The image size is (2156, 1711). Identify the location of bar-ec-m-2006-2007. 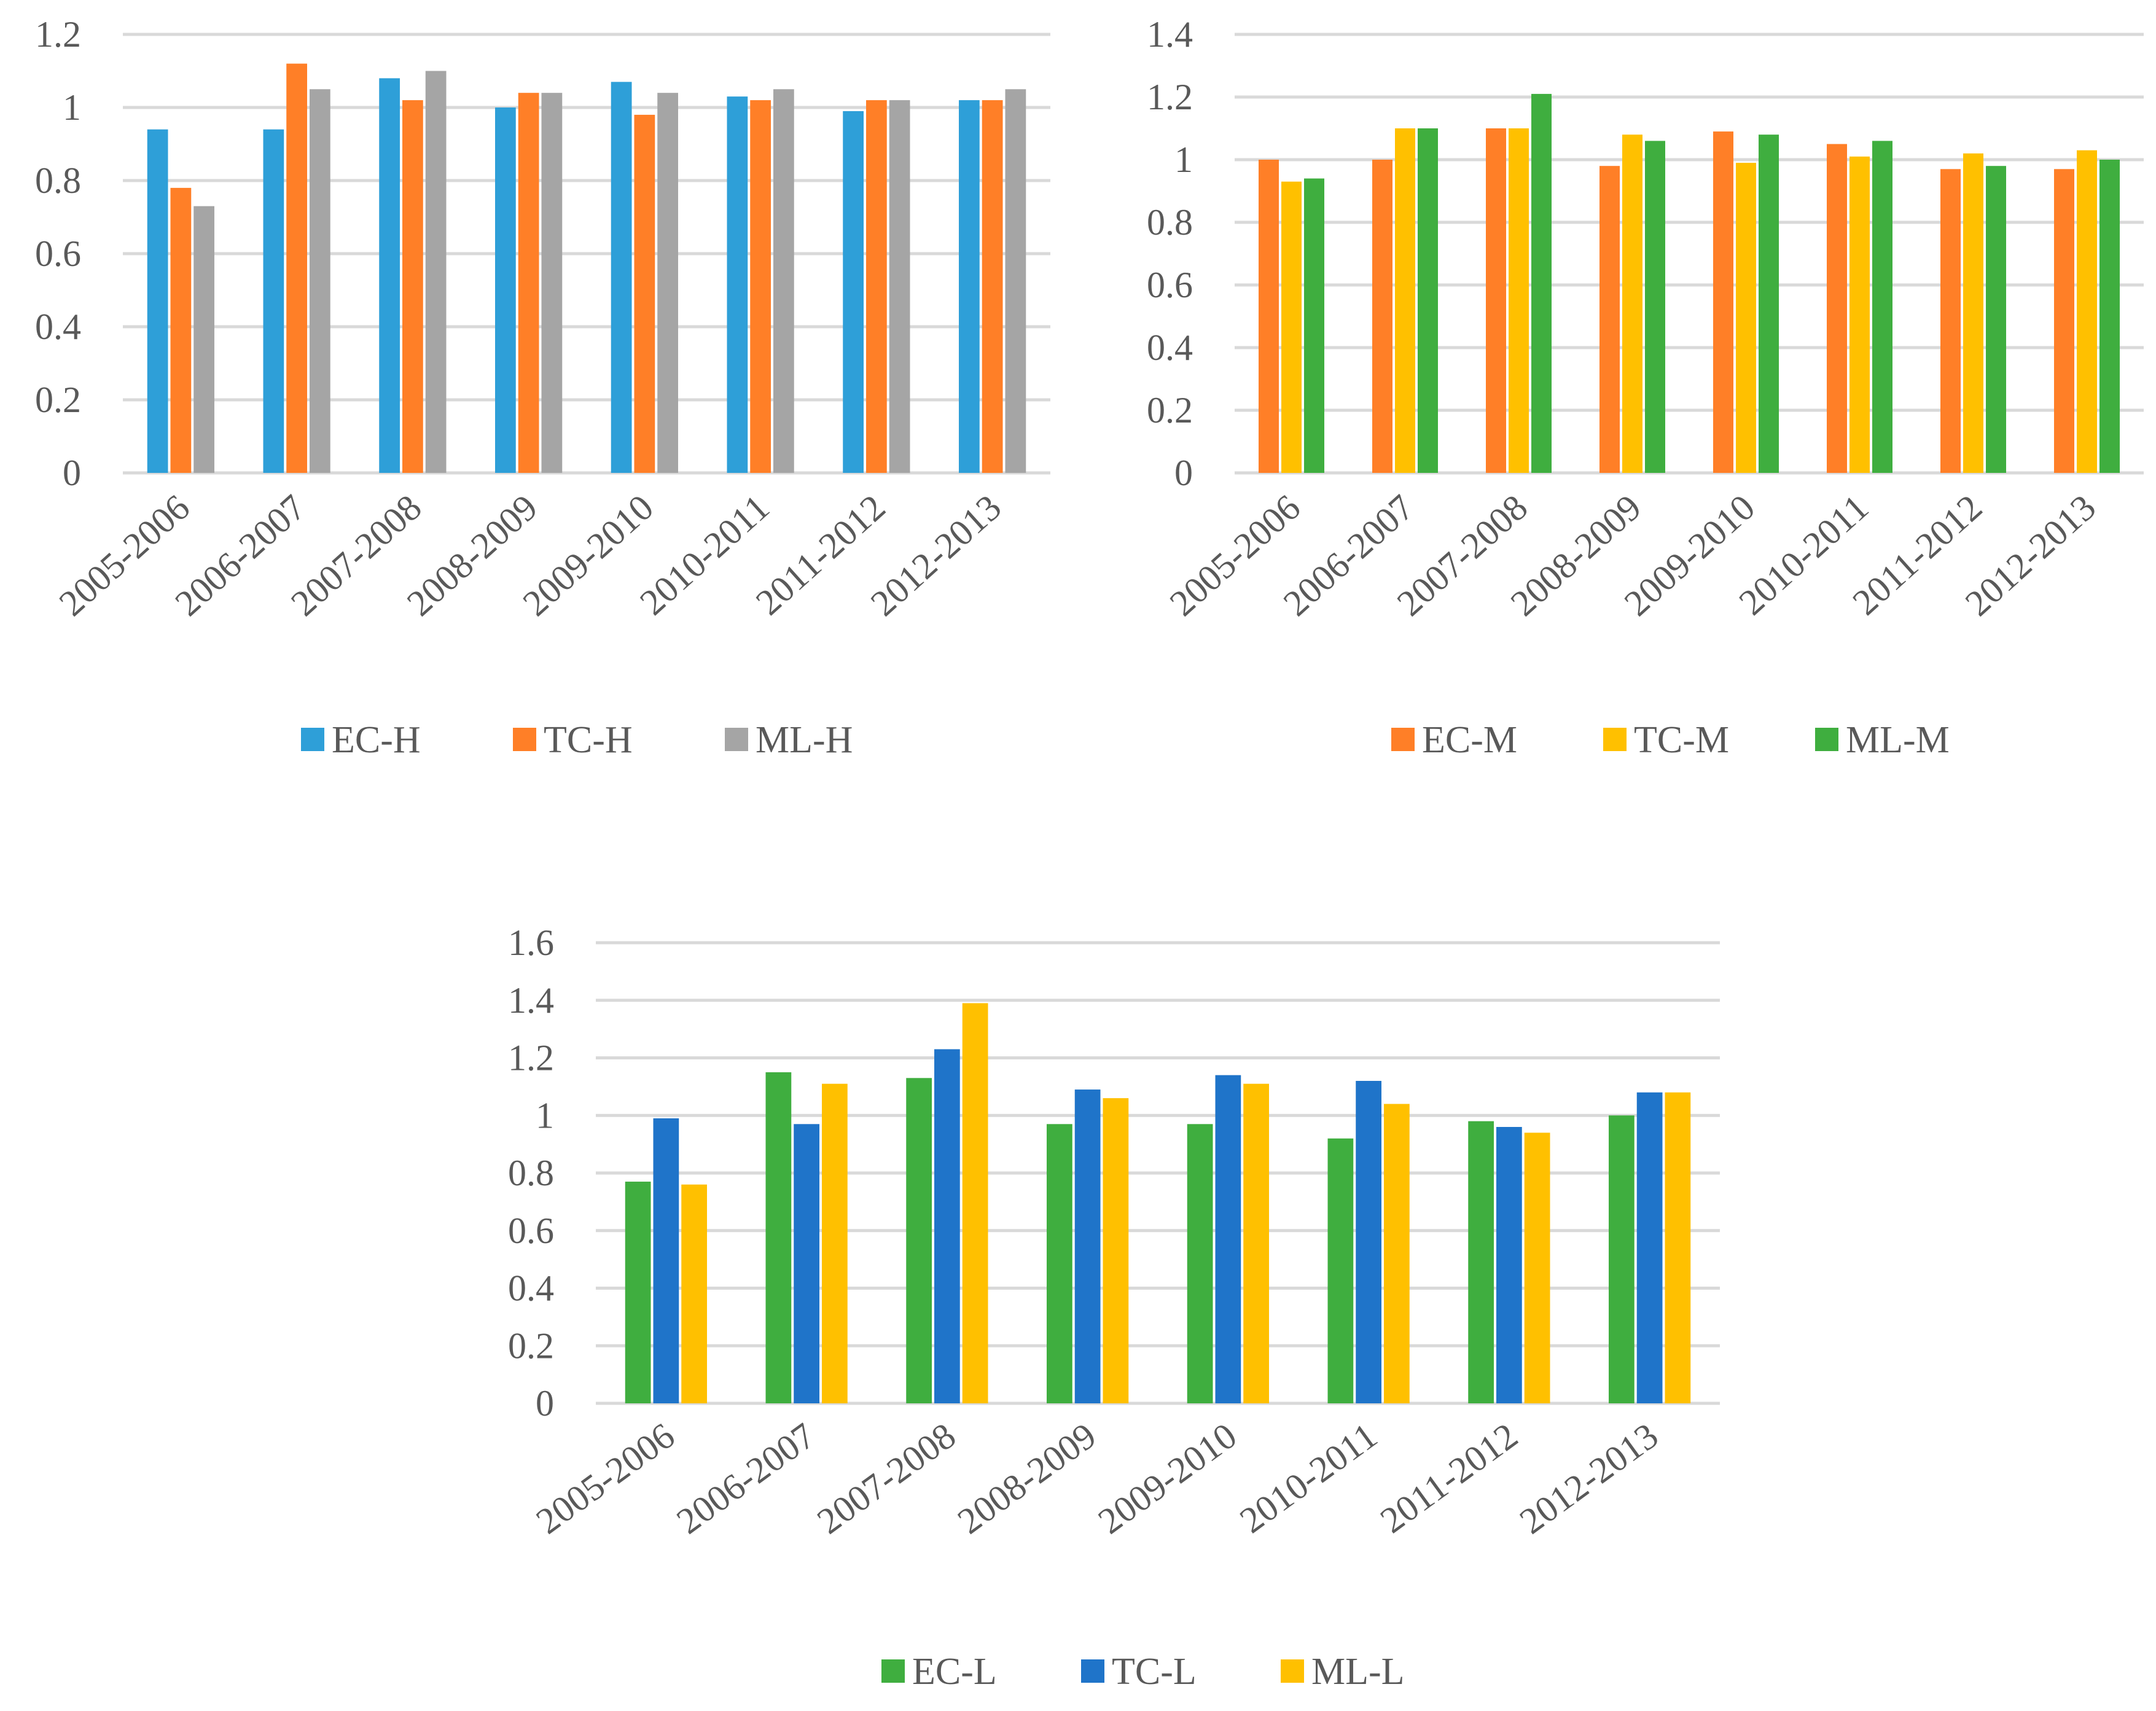
(1382, 316).